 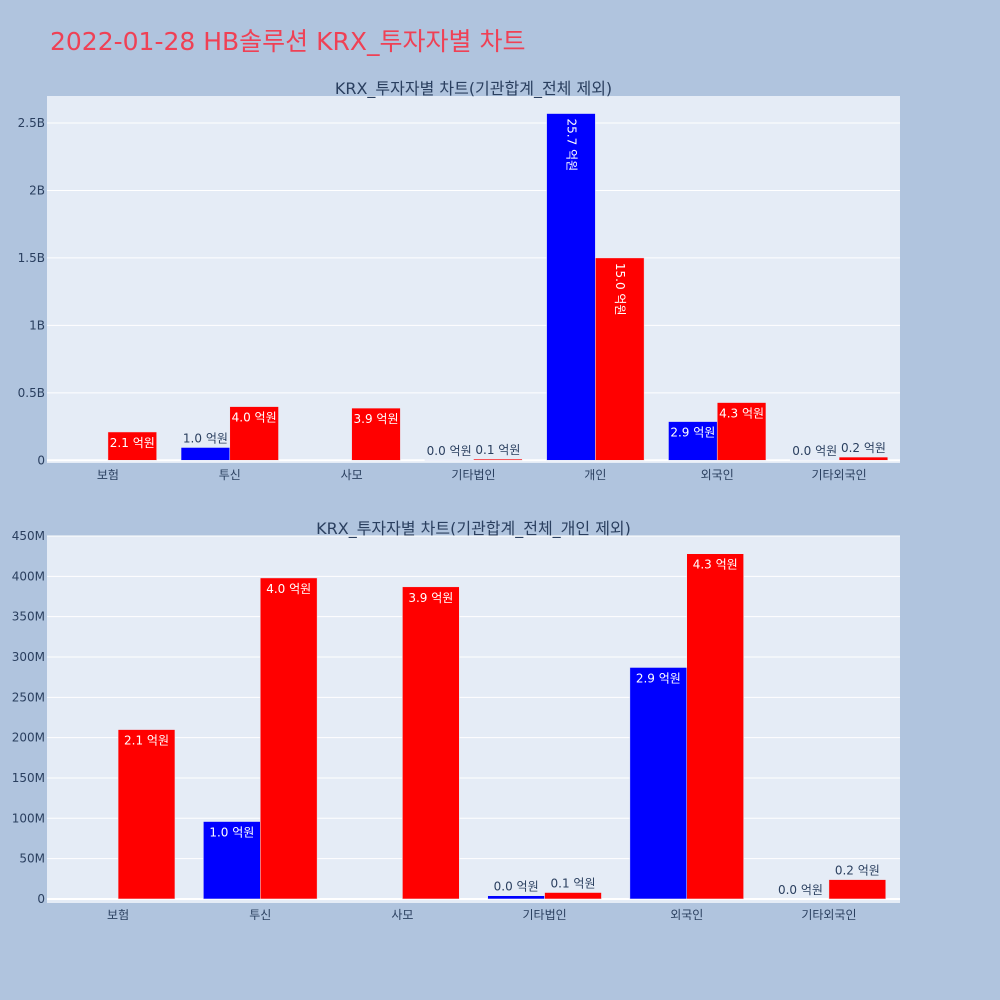 What do you see at coordinates (28, 617) in the screenshot?
I see `y-tick-label: 350M` at bounding box center [28, 617].